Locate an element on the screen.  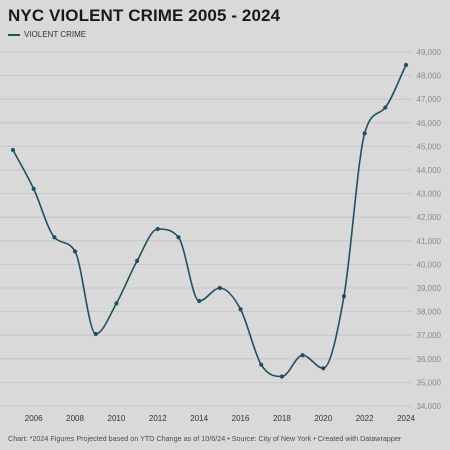
legend-label: VIOLENT CRIME is located at coordinates (55, 34).